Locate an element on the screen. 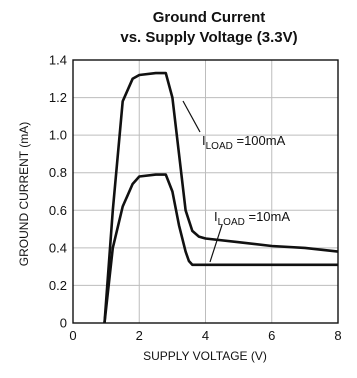 This screenshot has height=378, width=357. y-tick-label: 0.6 is located at coordinates (58, 210).